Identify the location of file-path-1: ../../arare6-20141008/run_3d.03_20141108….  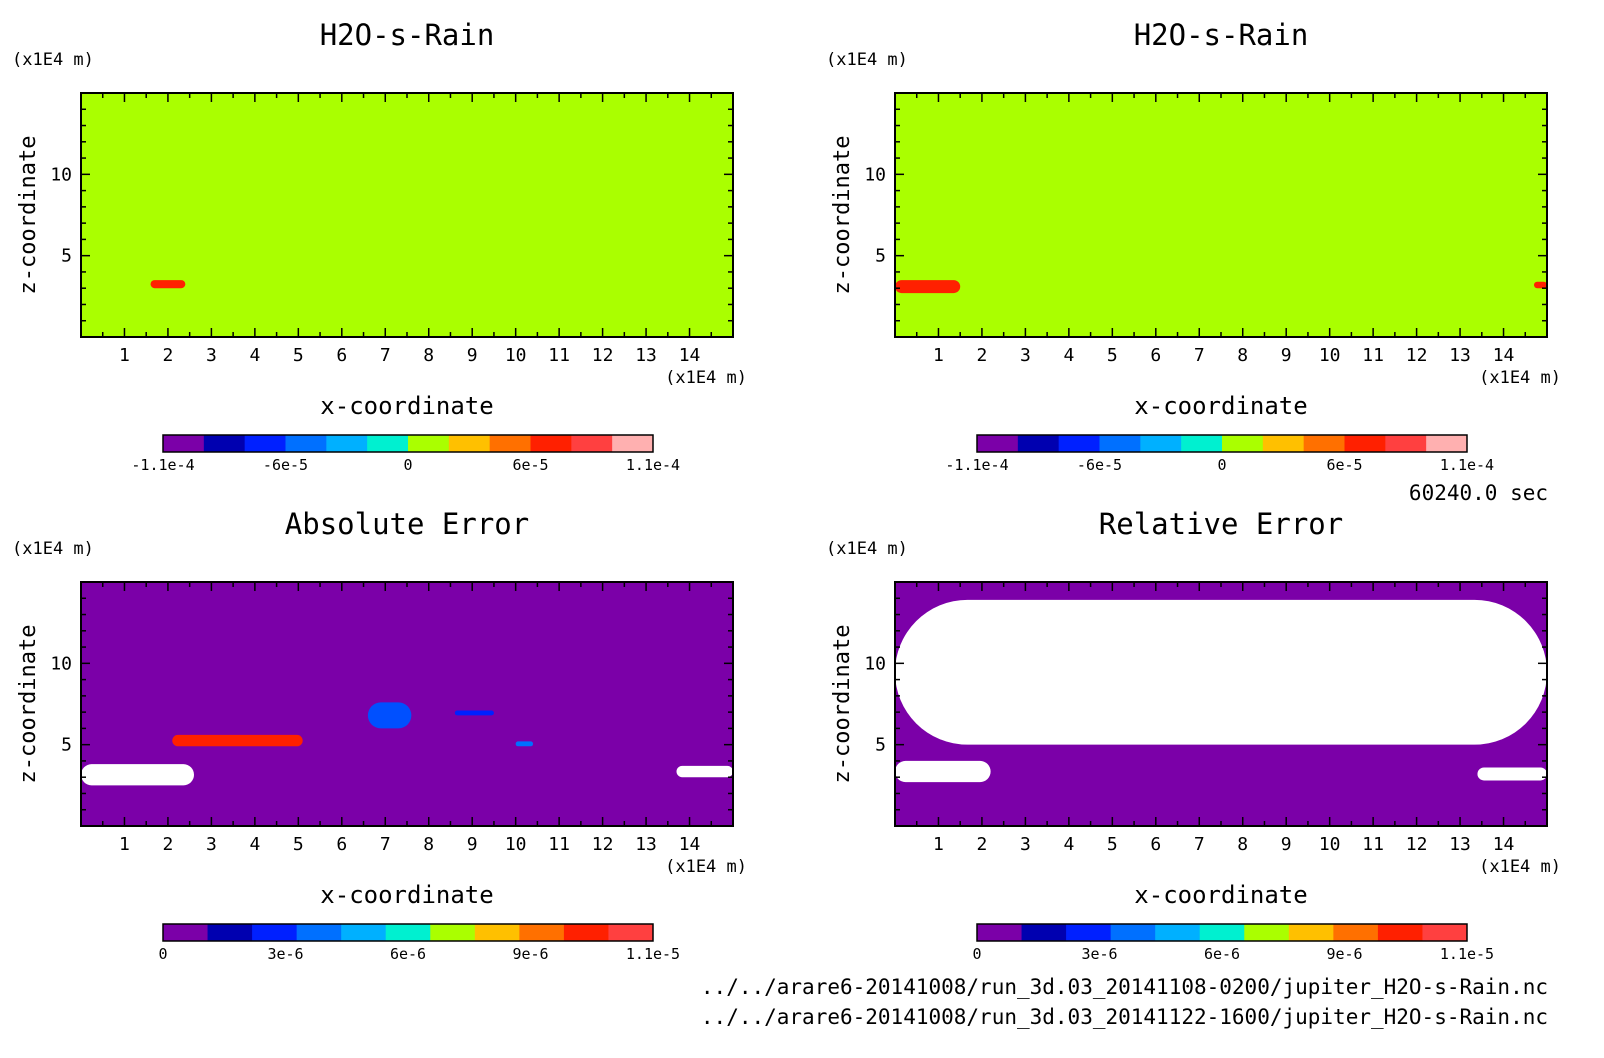
(1124, 987).